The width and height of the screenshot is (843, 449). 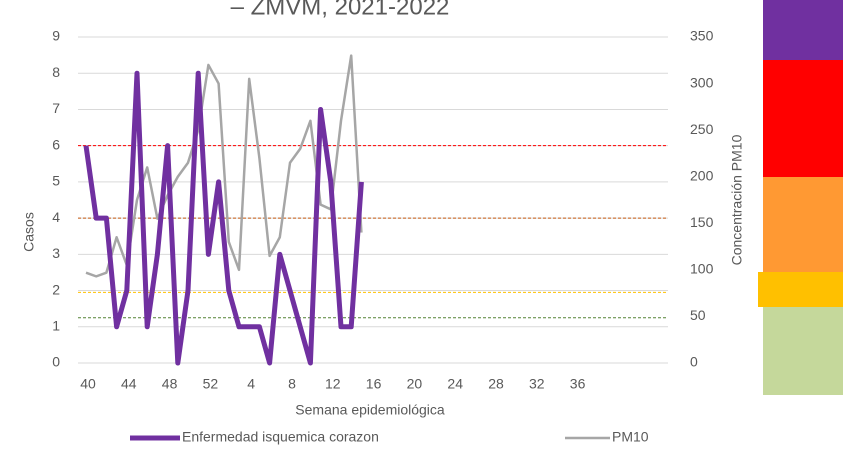 What do you see at coordinates (333, 384) in the screenshot?
I see `x-tick-label: 12` at bounding box center [333, 384].